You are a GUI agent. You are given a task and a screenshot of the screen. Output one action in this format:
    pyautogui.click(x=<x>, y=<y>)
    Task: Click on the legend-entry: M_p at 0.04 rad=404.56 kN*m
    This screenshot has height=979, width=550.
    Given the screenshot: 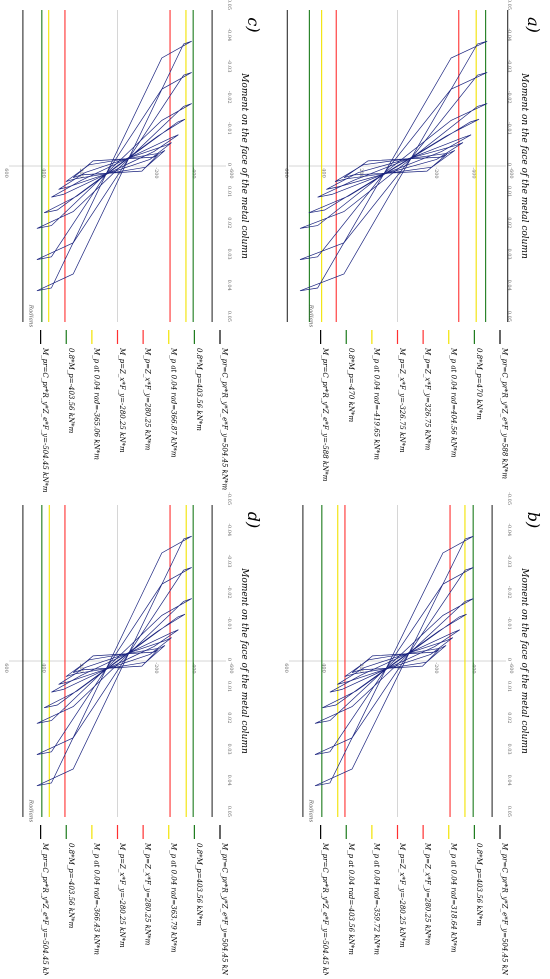 What is the action you would take?
    pyautogui.click(x=453, y=402)
    